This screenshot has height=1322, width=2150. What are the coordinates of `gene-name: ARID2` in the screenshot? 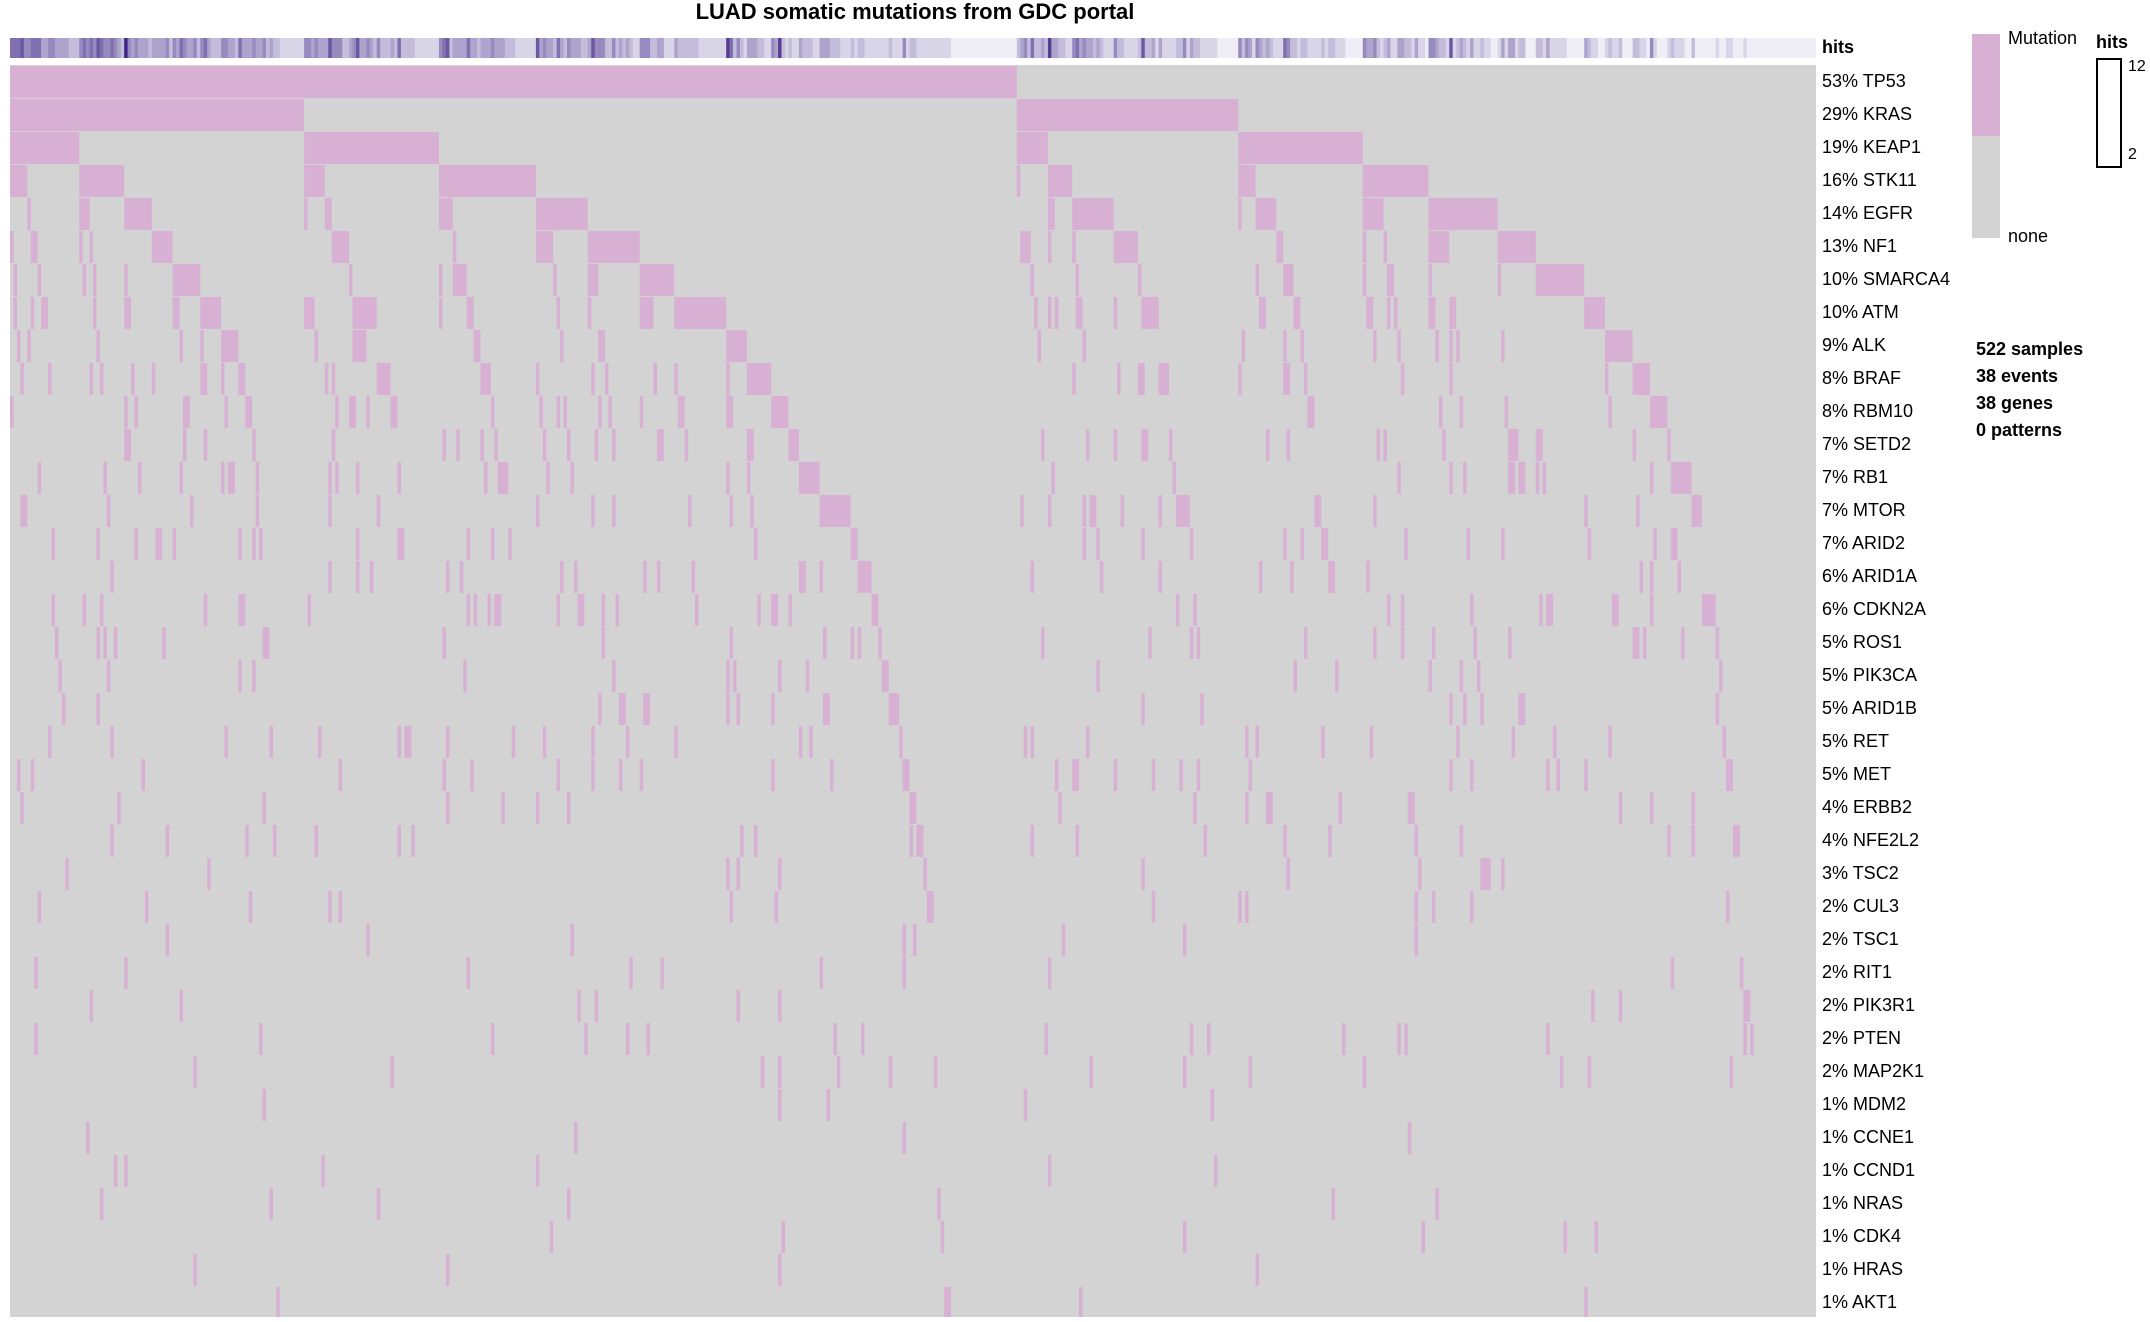 It's located at (1877, 543).